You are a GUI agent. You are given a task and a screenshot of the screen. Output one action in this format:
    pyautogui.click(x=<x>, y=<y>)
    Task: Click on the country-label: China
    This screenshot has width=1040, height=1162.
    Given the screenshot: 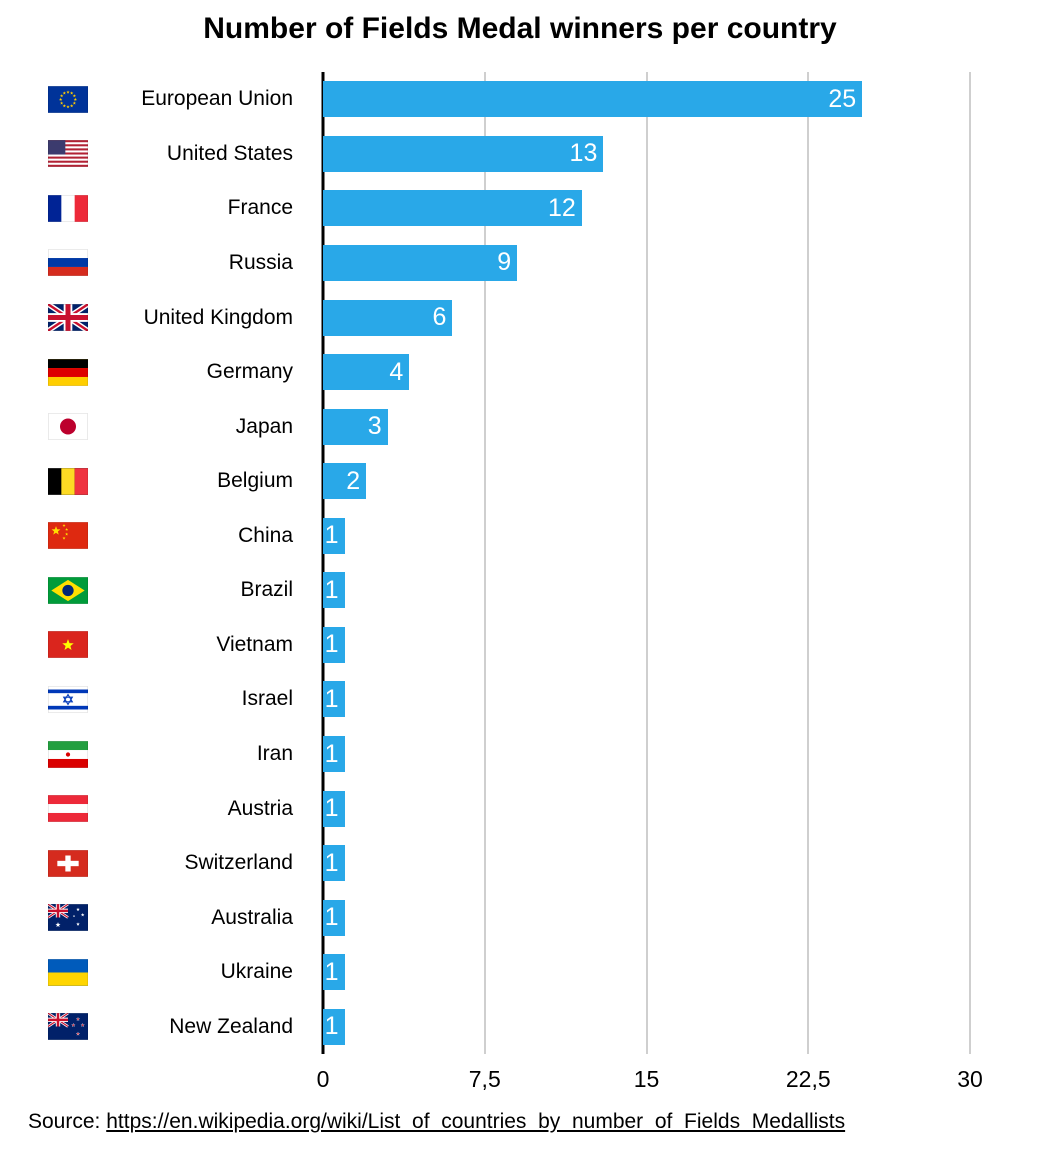 What is the action you would take?
    pyautogui.click(x=265, y=535)
    